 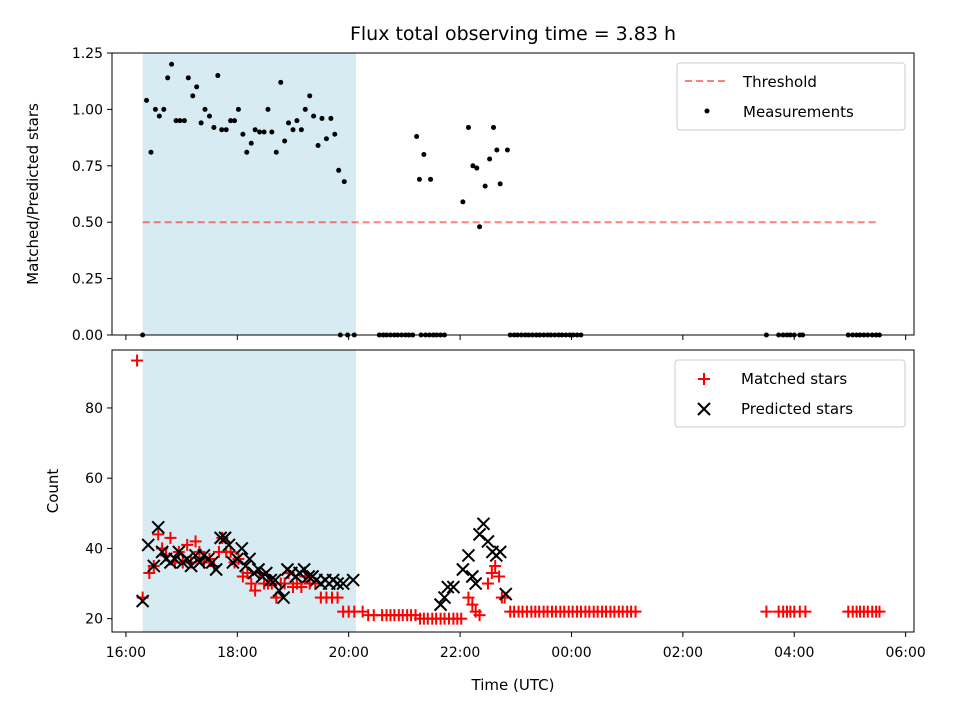 I want to click on legend-predicted-swatch, so click(x=704, y=409).